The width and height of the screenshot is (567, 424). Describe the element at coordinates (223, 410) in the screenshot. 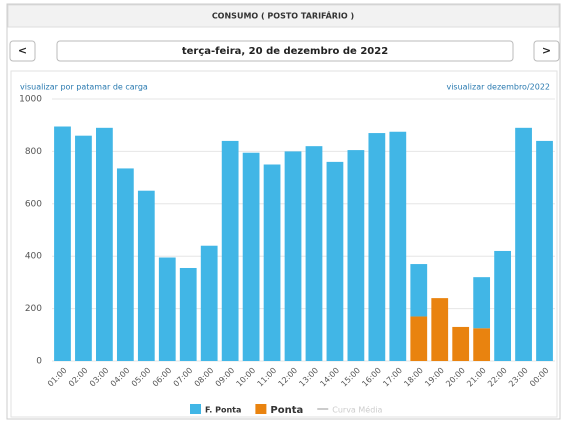

I see `legend-label: F. Ponta` at that location.